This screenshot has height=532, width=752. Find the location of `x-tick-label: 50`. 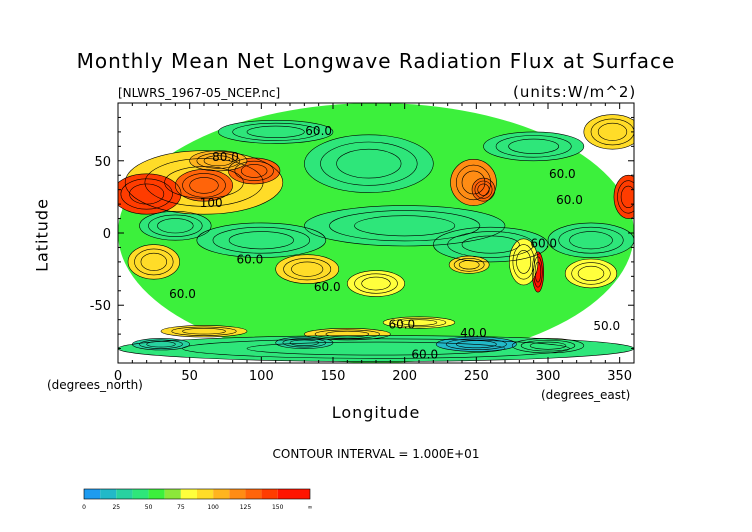

x-tick-label: 50 is located at coordinates (189, 376).